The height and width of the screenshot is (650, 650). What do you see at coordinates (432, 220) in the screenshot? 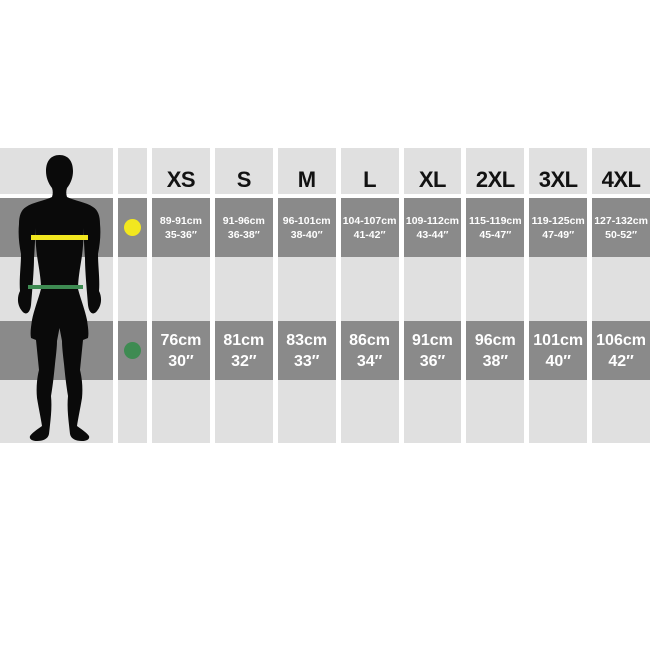
I see `chest-cm-value: 109-112cm` at bounding box center [432, 220].